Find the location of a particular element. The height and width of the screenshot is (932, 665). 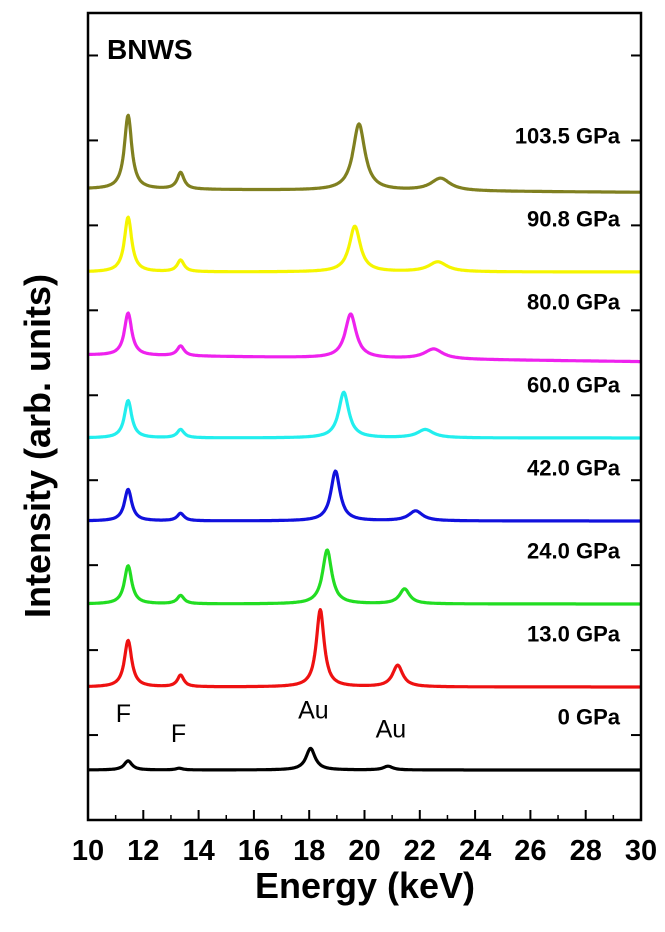

x-tick-label: 20 is located at coordinates (364, 851).